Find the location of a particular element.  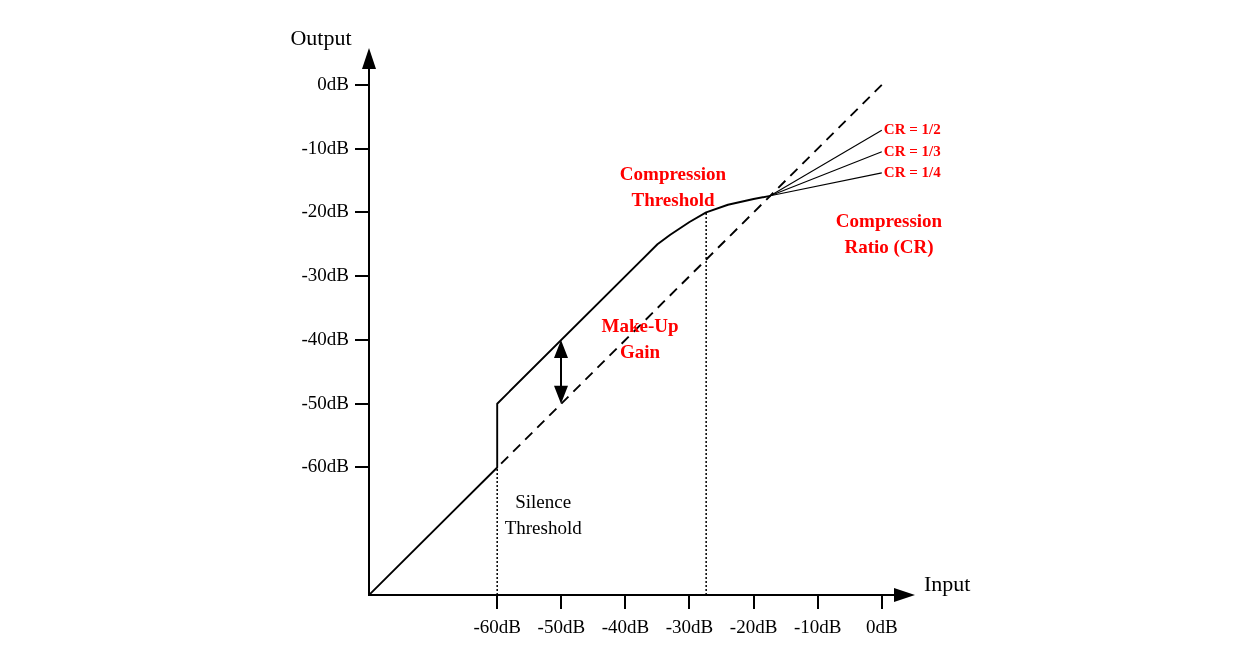

x-tick-label: -30dB is located at coordinates (689, 627).